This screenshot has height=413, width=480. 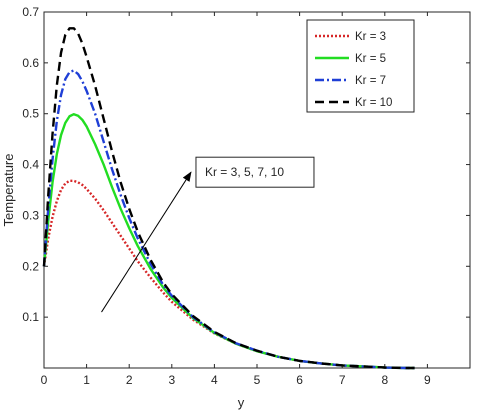 I want to click on y-tick-label: 0.6, so click(x=30, y=63).